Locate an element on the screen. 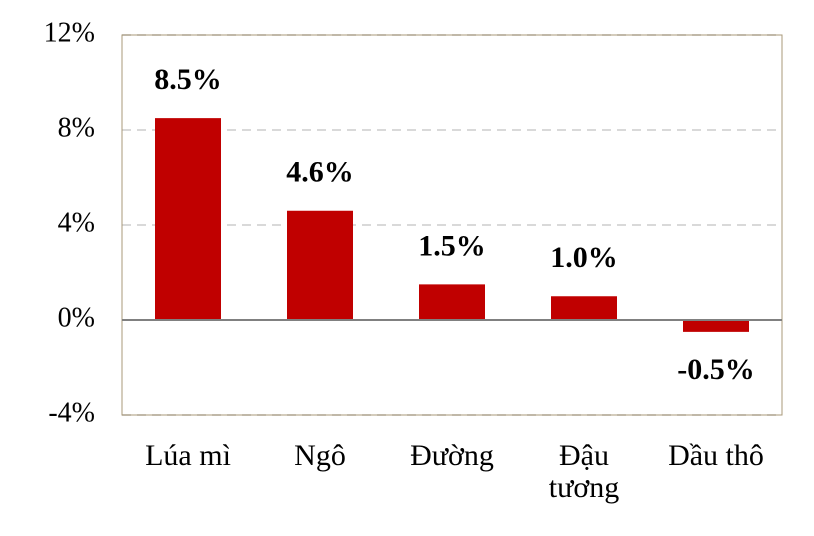  data-label: 1.5% is located at coordinates (452, 245).